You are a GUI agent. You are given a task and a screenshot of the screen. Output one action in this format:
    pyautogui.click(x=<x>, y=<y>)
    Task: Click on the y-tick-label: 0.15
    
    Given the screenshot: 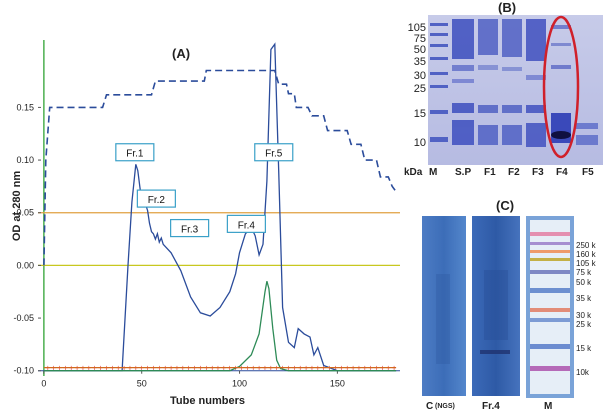 What is the action you would take?
    pyautogui.click(x=25, y=107)
    